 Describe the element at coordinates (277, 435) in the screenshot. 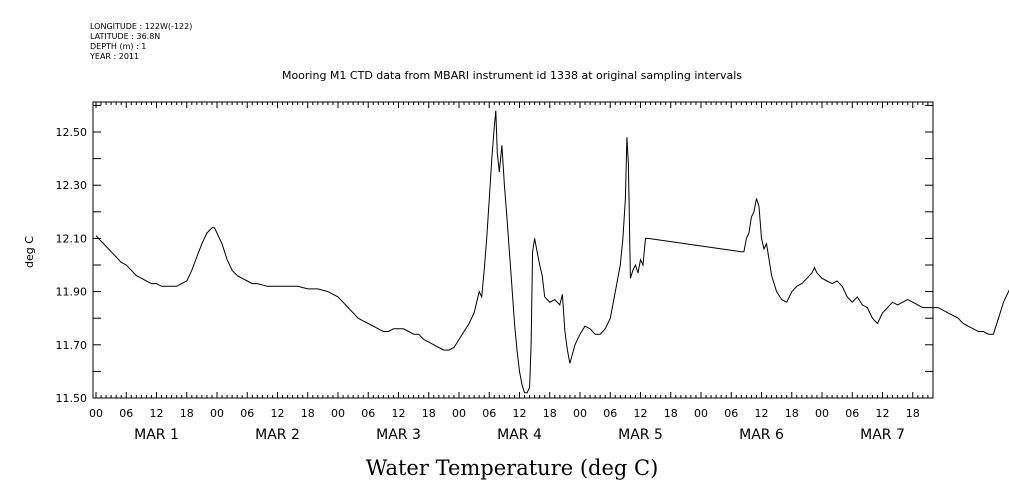

I see `day-label: MAR 2` at that location.